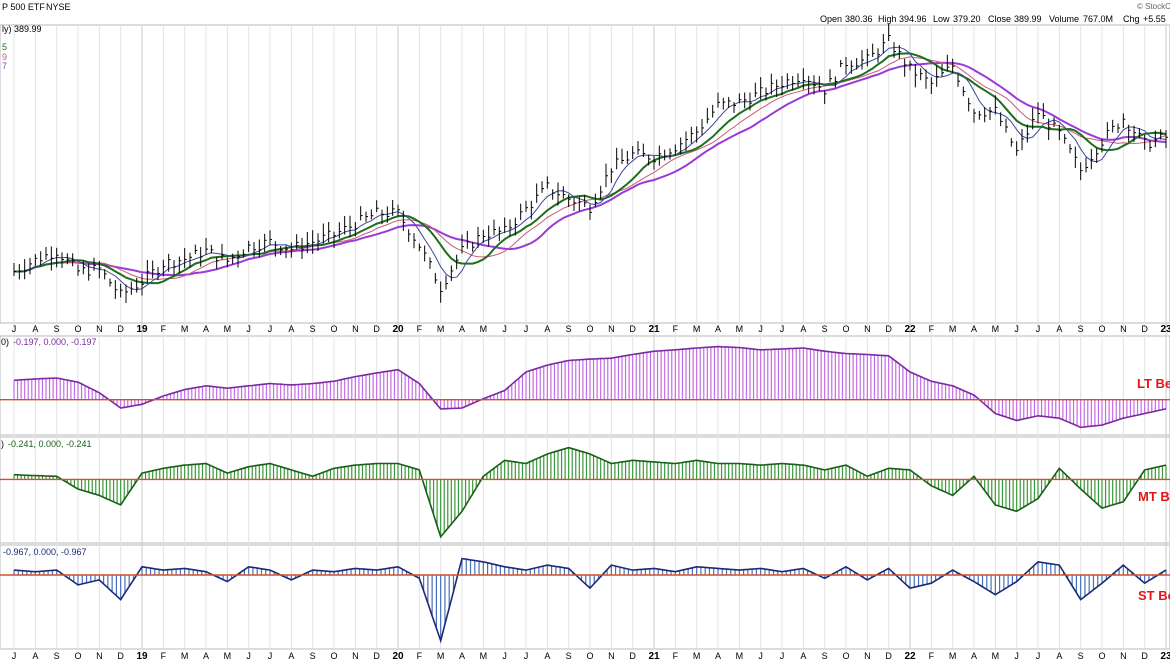 The height and width of the screenshot is (663, 1170). I want to click on symbol-title: P 500 ETF, so click(23, 7).